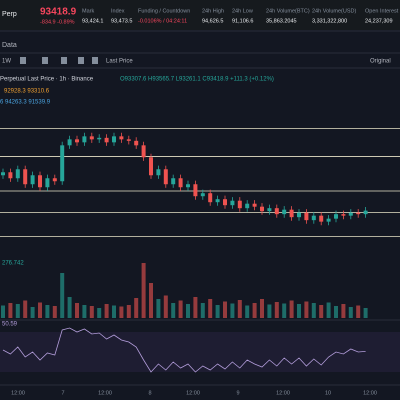  What do you see at coordinates (242, 21) in the screenshot?
I see `stat-value: 91,106.6` at bounding box center [242, 21].